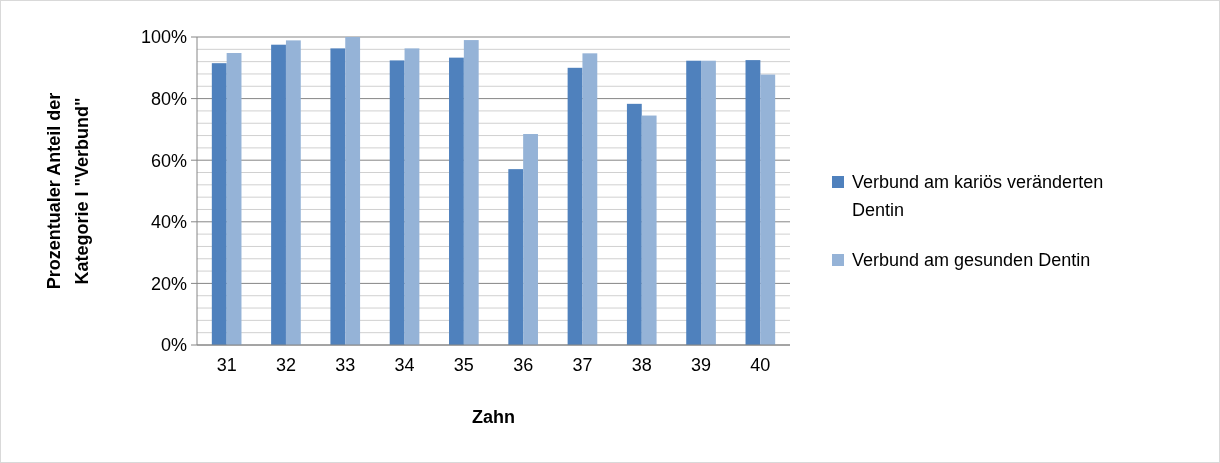 This screenshot has width=1220, height=463. Describe the element at coordinates (168, 98) in the screenshot. I see `y-tick-label: 80%` at that location.